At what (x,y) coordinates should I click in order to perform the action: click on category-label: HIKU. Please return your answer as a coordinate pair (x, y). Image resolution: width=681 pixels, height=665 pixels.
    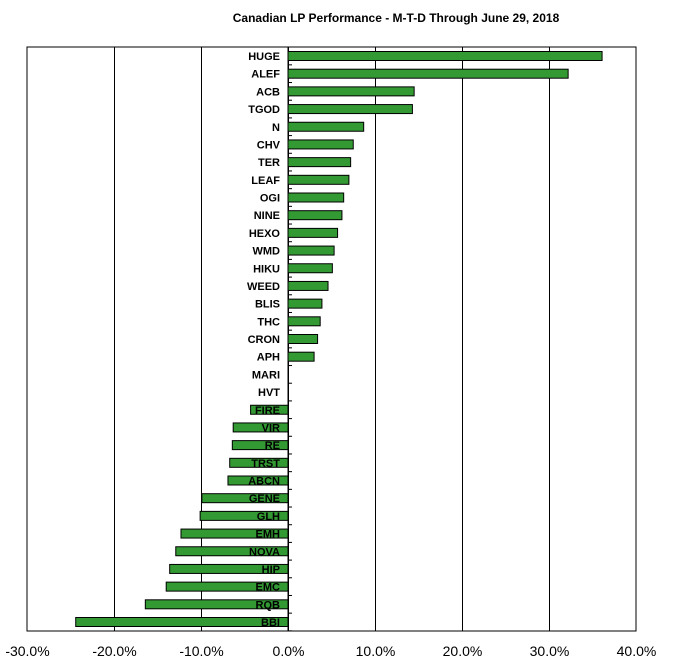
    Looking at the image, I should click on (266, 269).